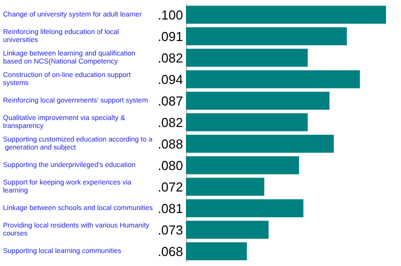 This screenshot has height=266, width=401. What do you see at coordinates (170, 14) in the screenshot?
I see `data-label: .100` at bounding box center [170, 14].